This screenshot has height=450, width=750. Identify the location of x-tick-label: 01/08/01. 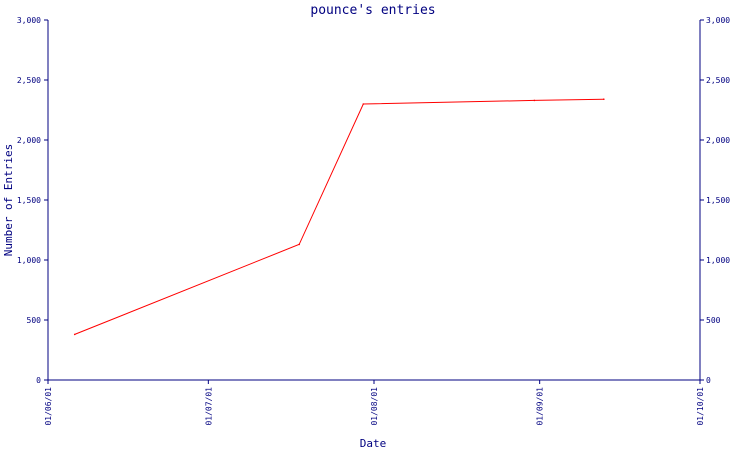
(374, 406).